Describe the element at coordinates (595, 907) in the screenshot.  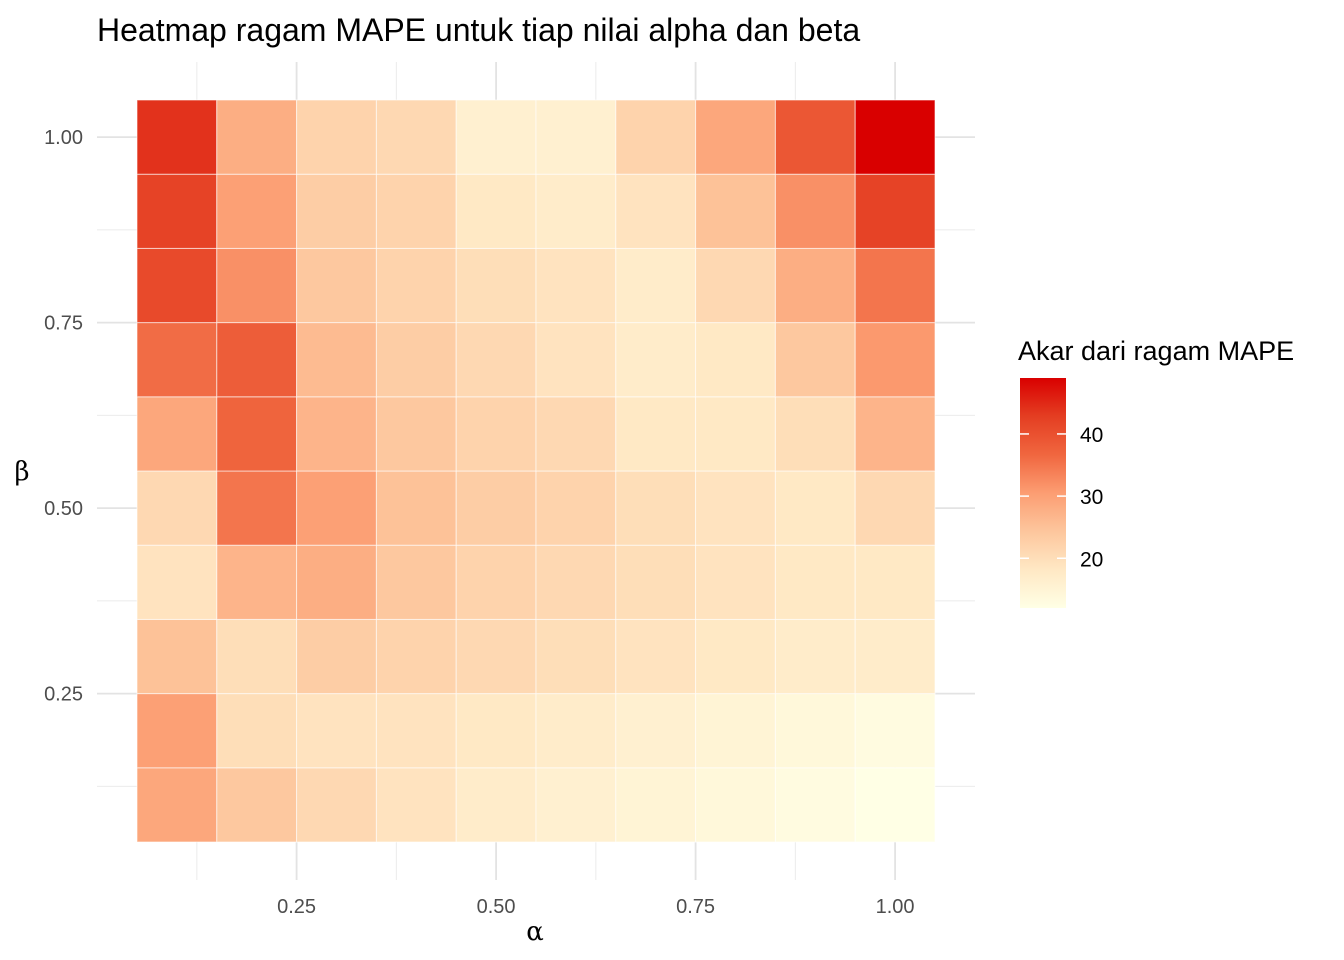
I see `x-axis-ticks: 0.25 0.50 0.75 1.00` at that location.